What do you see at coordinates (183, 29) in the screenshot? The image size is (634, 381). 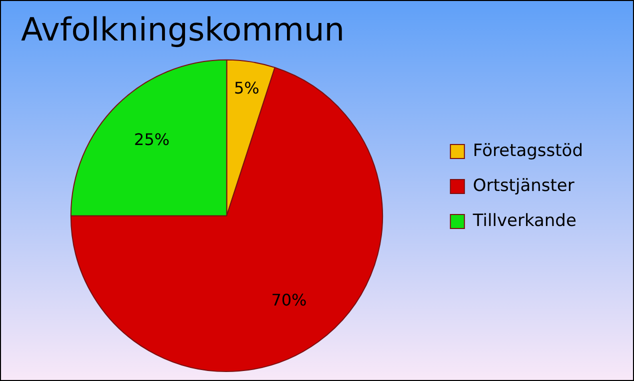 I see `chart-title: Avfolkningskommun` at bounding box center [183, 29].